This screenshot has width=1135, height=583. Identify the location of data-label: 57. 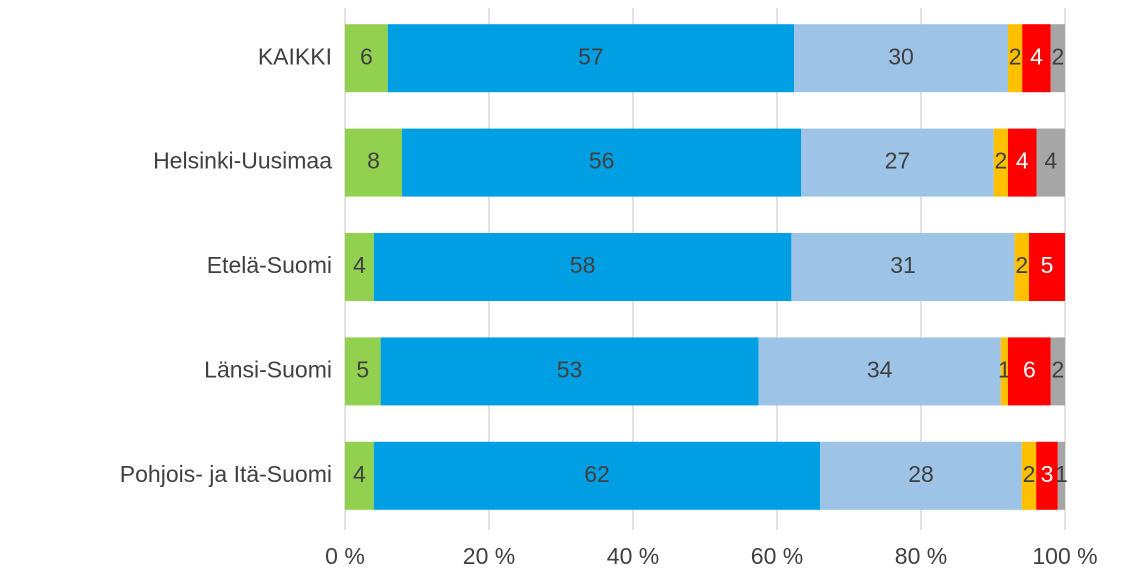
(591, 56).